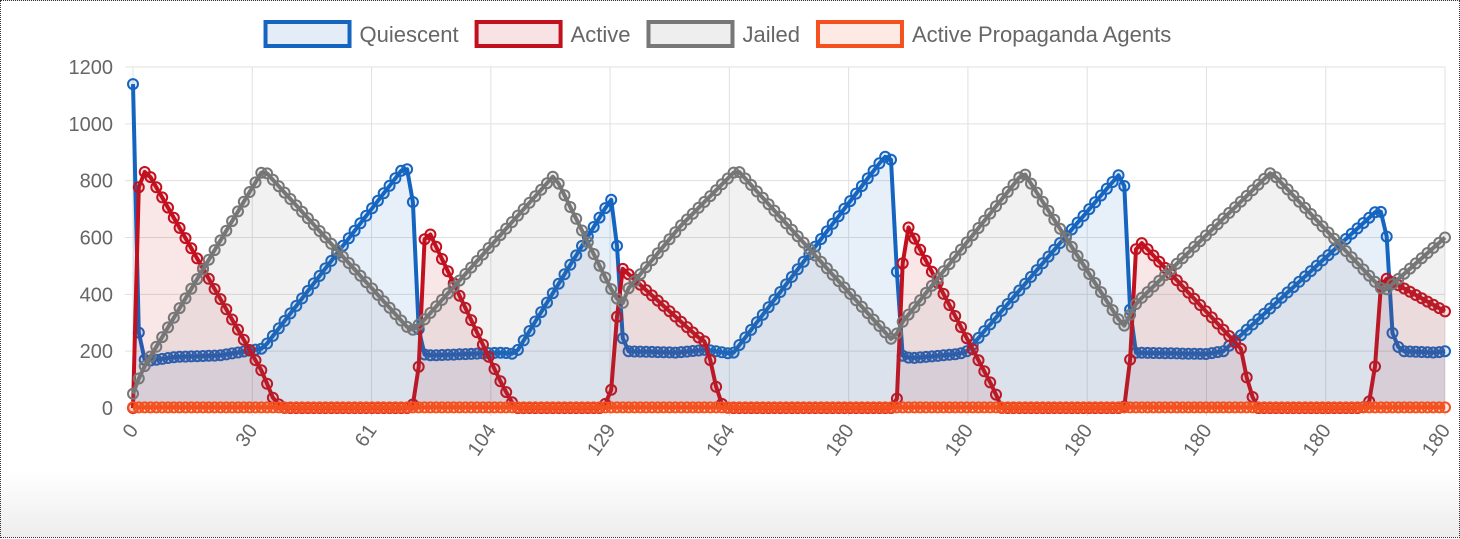  What do you see at coordinates (552, 34) in the screenshot?
I see `legend-item-active: Active` at bounding box center [552, 34].